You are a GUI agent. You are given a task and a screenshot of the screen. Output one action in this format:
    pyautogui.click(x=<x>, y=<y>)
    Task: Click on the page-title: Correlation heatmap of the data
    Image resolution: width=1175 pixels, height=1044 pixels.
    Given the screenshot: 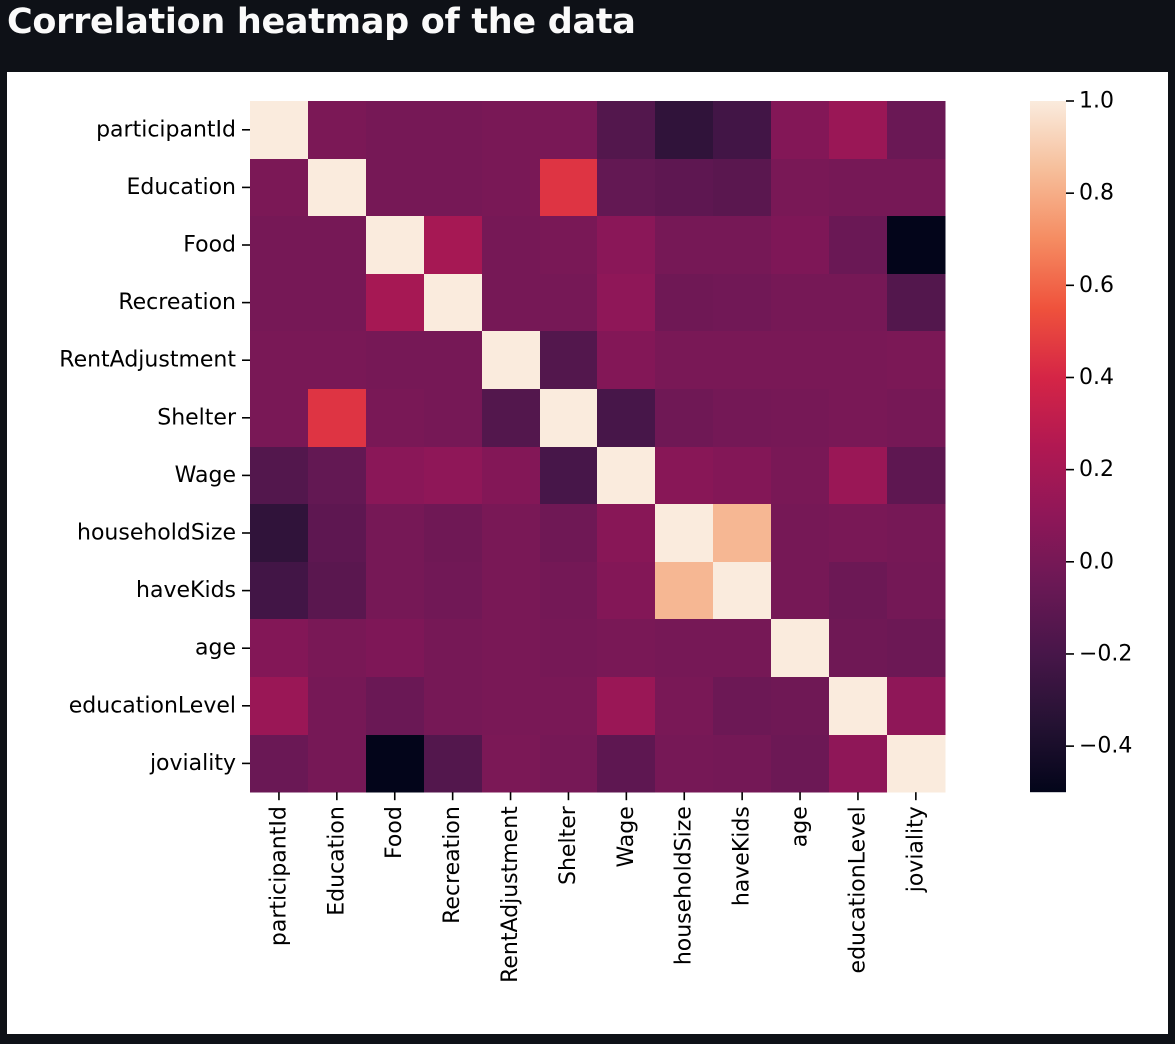 What is the action you would take?
    pyautogui.click(x=321, y=22)
    